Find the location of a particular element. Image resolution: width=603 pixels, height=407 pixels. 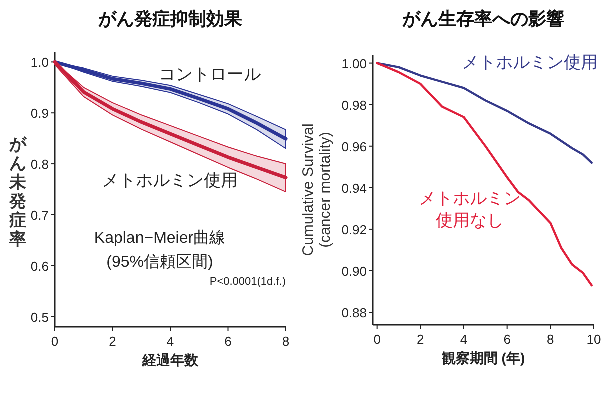

y-tick-label: 0.96 is located at coordinates (354, 146).